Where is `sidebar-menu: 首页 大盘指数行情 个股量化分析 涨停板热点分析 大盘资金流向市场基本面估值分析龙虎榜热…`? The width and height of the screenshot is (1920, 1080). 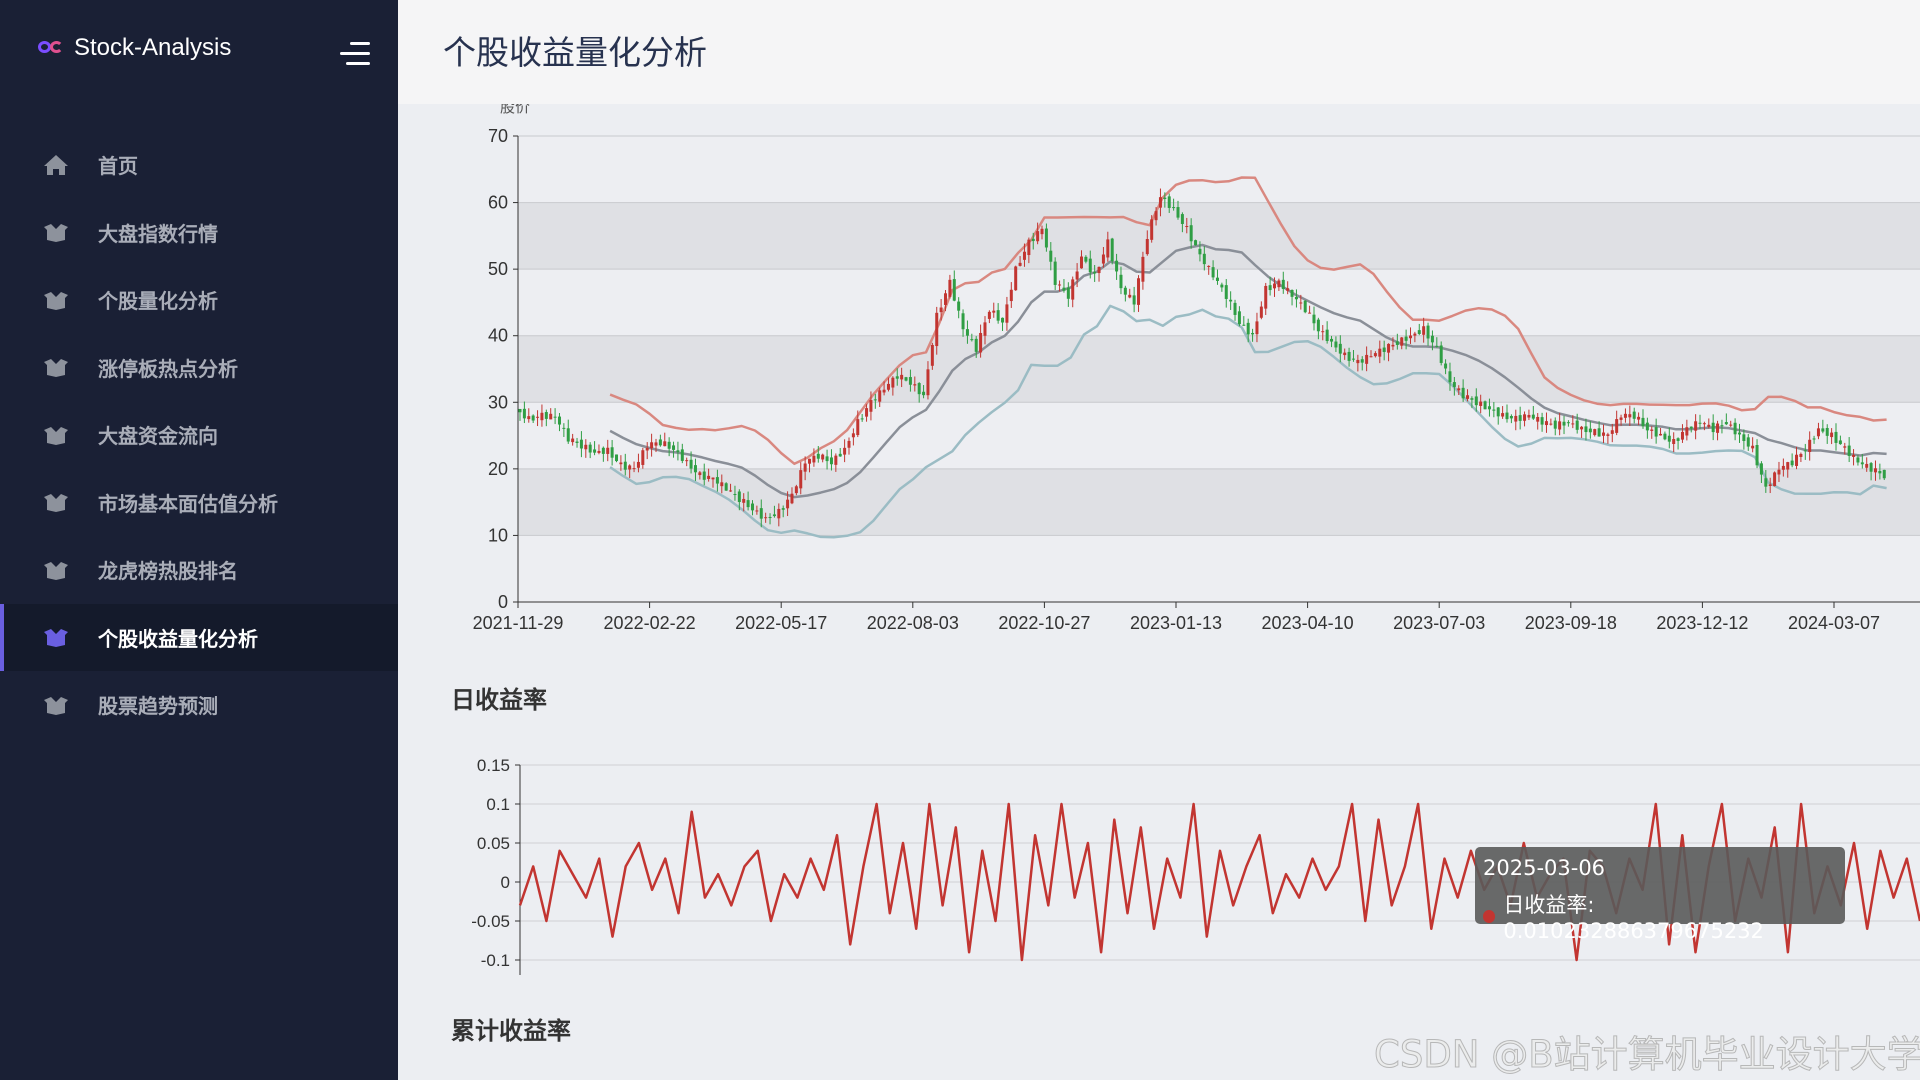 sidebar-menu: 首页 大盘指数行情 个股量化分析 涨停板热点分析 大盘资金流向市场基本面估值分析龙虎榜热… is located at coordinates (199, 435).